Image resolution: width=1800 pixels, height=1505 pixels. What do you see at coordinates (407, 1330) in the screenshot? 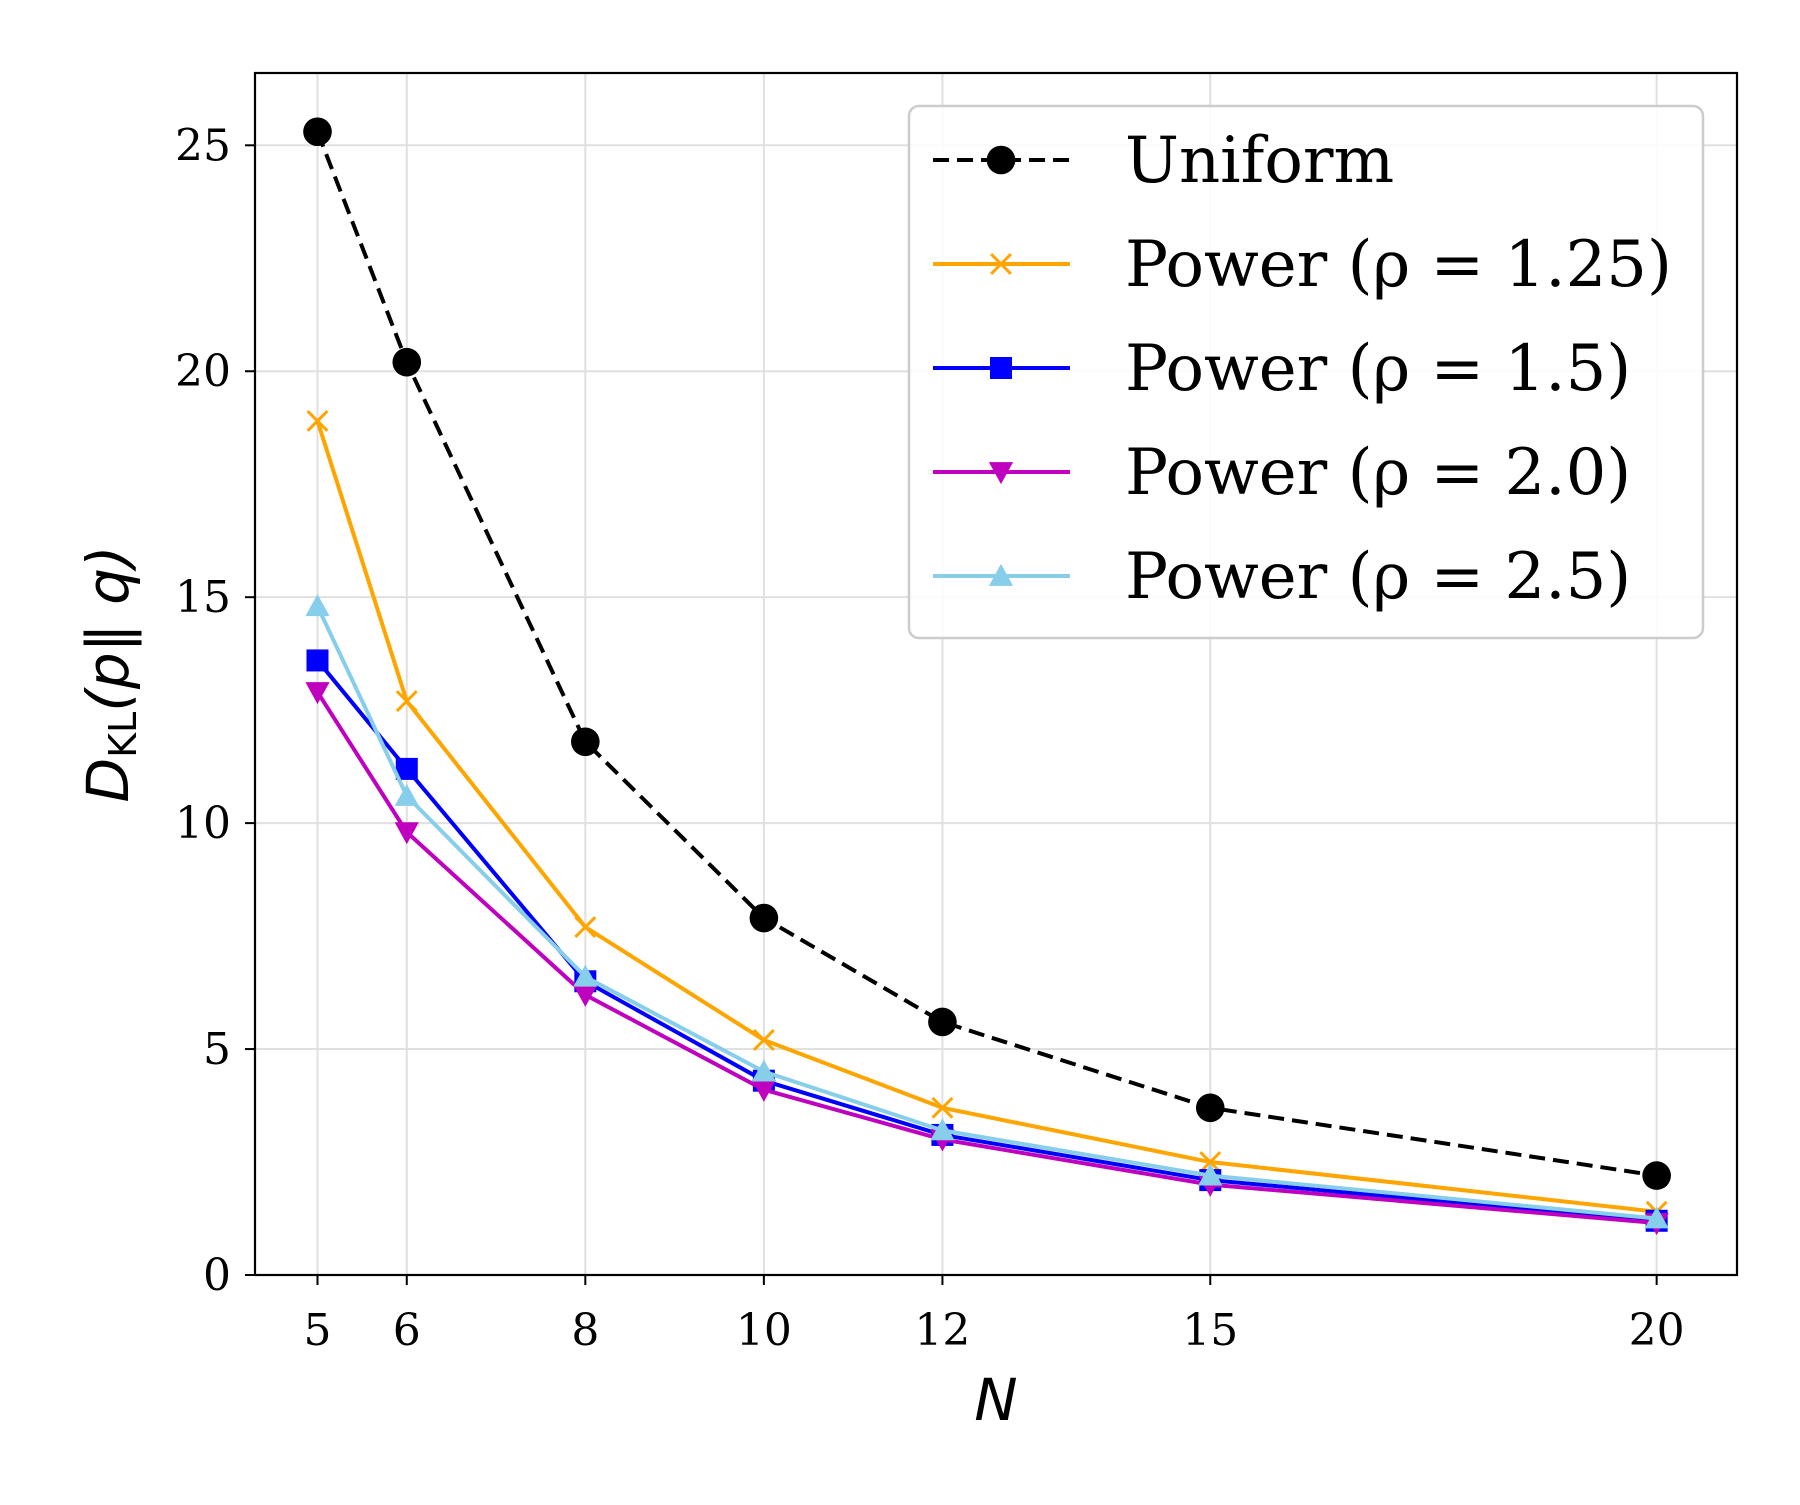
I see `x-tick-label: 6` at bounding box center [407, 1330].